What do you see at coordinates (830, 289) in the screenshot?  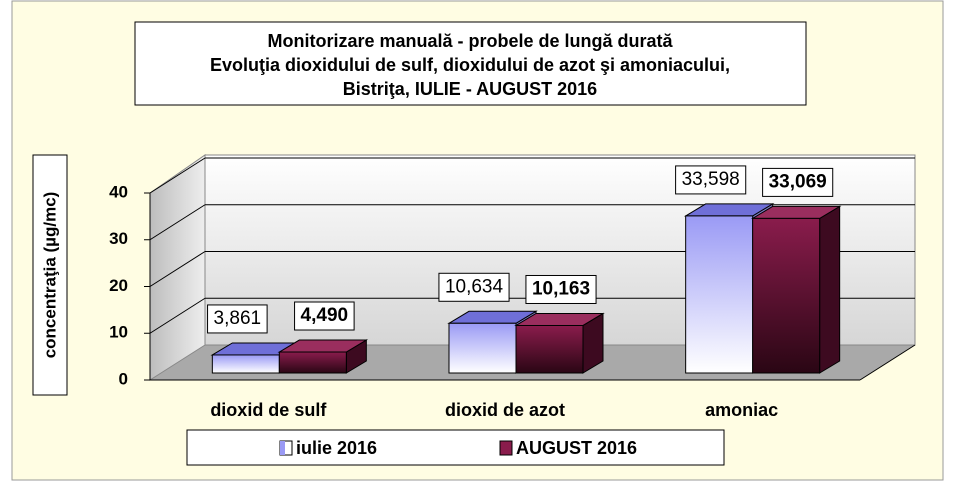 I see `bar-side` at bounding box center [830, 289].